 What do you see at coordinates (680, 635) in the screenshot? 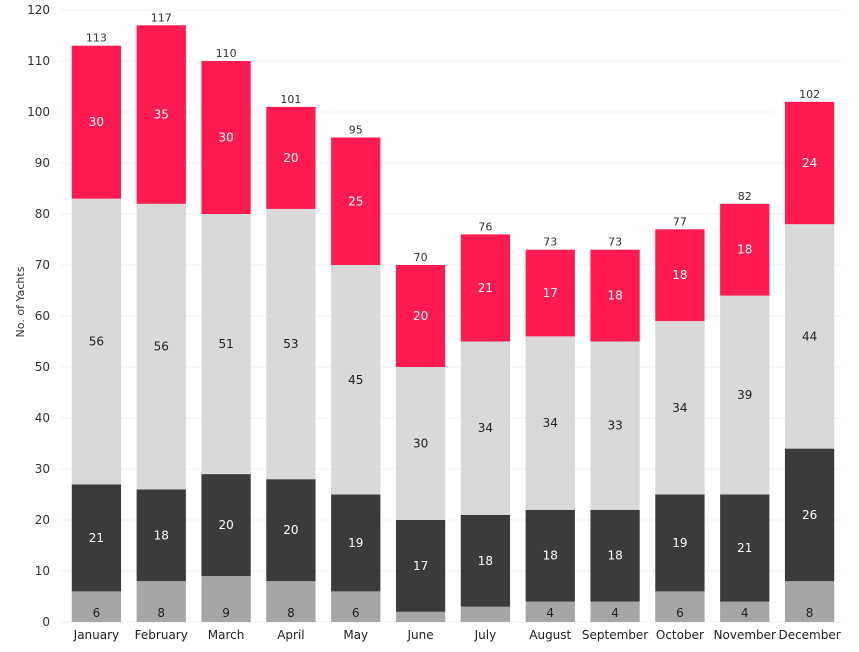
I see `x-tick-label: October` at bounding box center [680, 635].